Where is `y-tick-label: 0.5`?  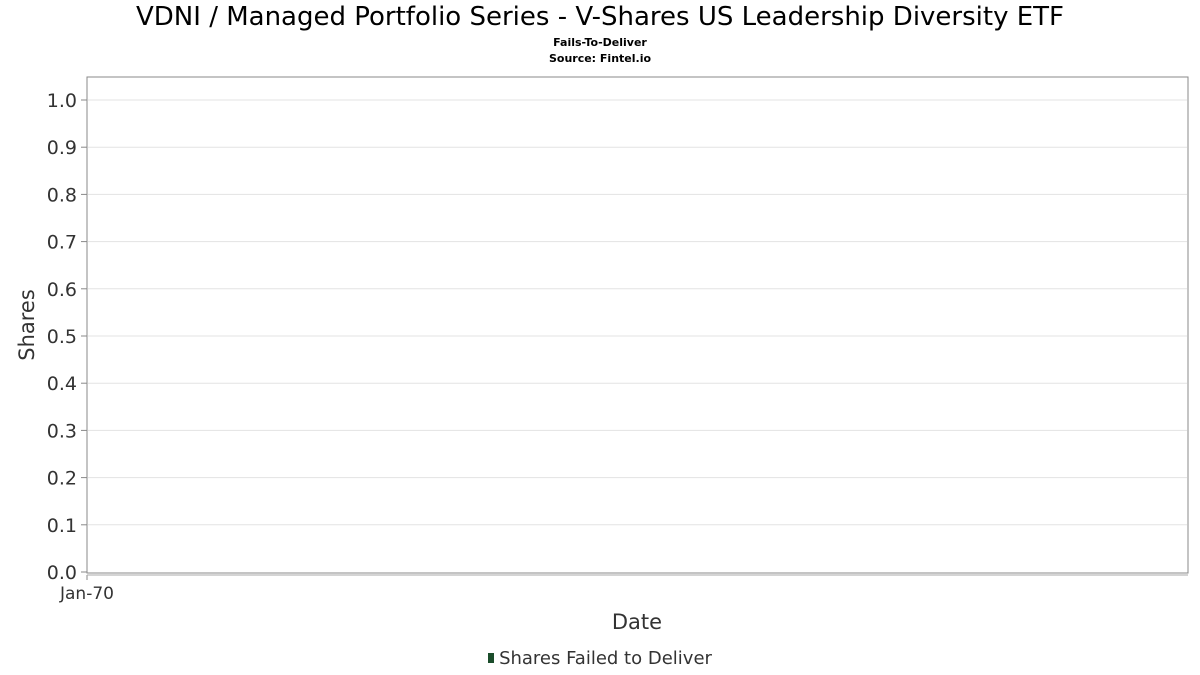
y-tick-label: 0.5 is located at coordinates (62, 337).